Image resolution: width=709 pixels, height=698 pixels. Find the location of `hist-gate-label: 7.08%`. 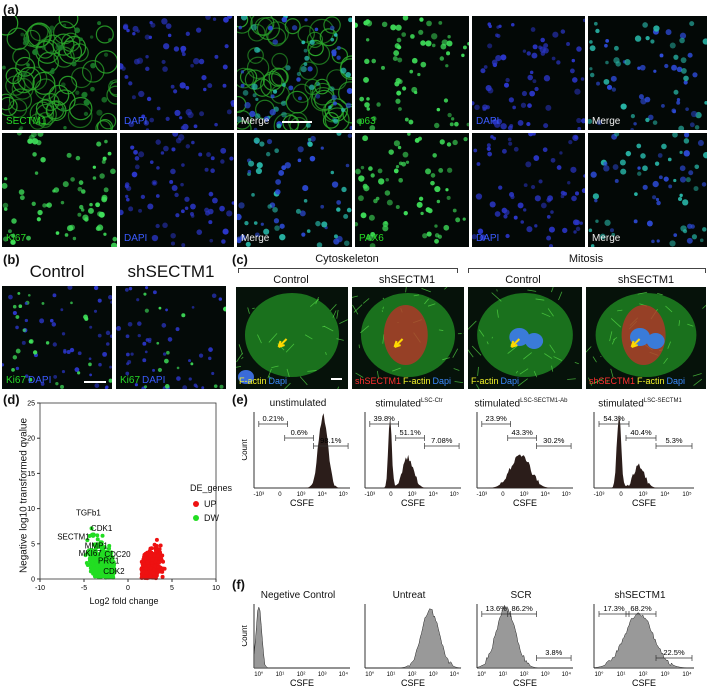

hist-gate-label: 7.08% is located at coordinates (442, 440).